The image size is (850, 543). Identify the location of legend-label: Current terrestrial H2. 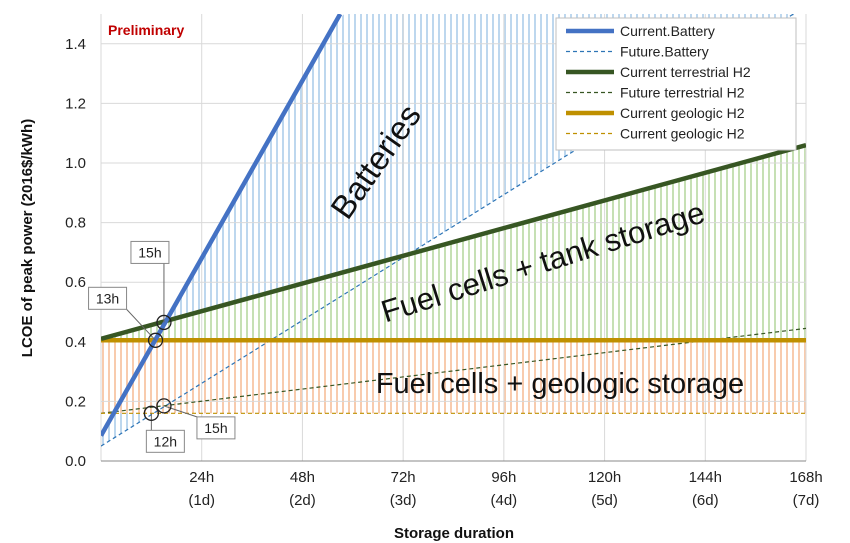
(685, 72).